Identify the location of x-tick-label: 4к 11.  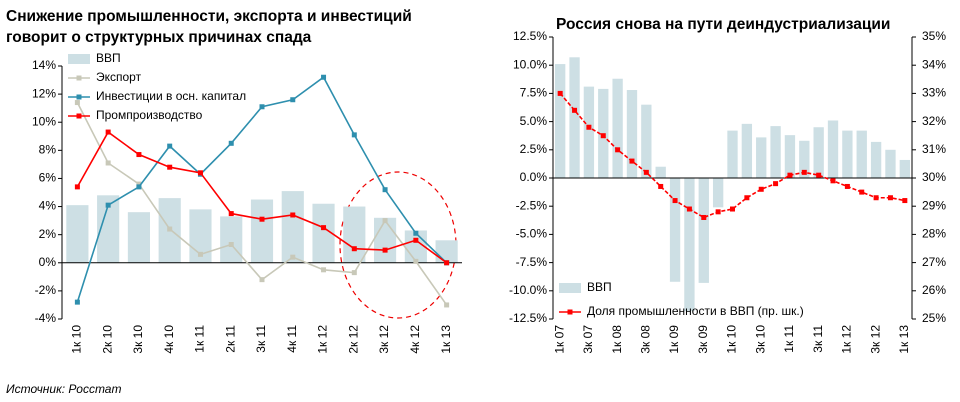
(292, 339).